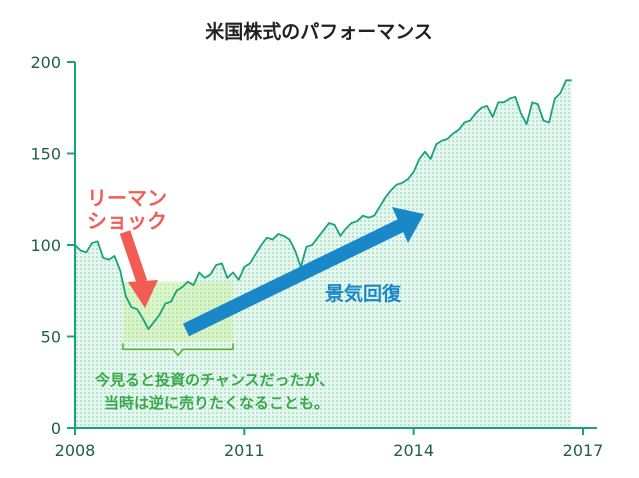 This screenshot has width=639, height=478. Describe the element at coordinates (51, 337) in the screenshot. I see `y-tick-label: 50` at that location.